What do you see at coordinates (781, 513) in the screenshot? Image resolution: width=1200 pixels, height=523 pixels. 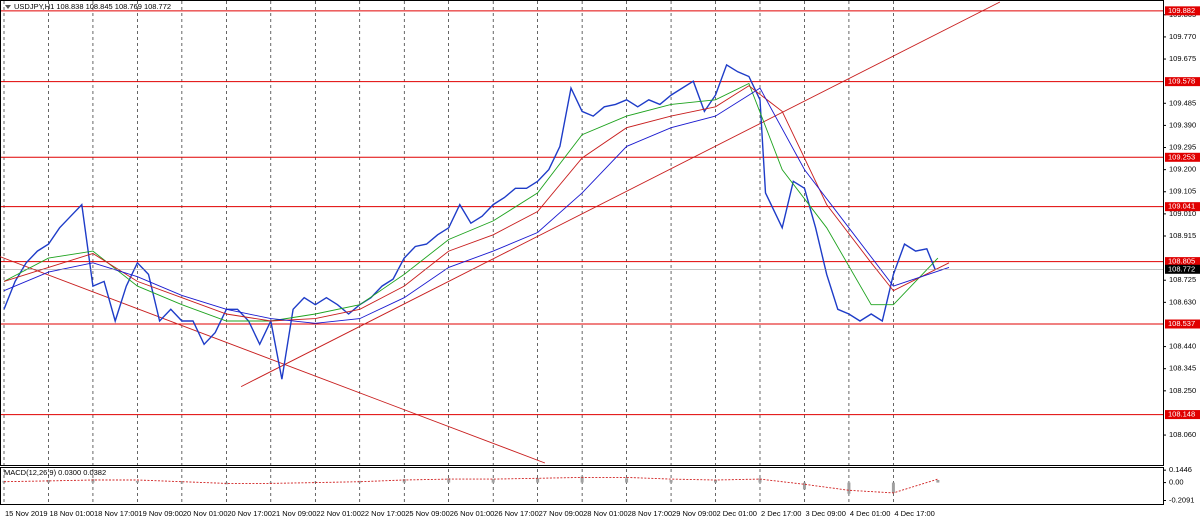 I see `x-tick-label: 2 Dec 17:00` at bounding box center [781, 513].